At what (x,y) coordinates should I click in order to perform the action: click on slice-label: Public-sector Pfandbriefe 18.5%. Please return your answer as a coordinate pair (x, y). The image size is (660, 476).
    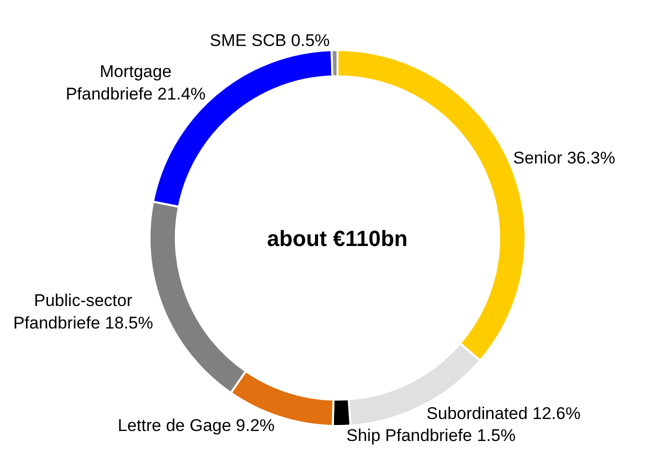
    Looking at the image, I should click on (83, 311).